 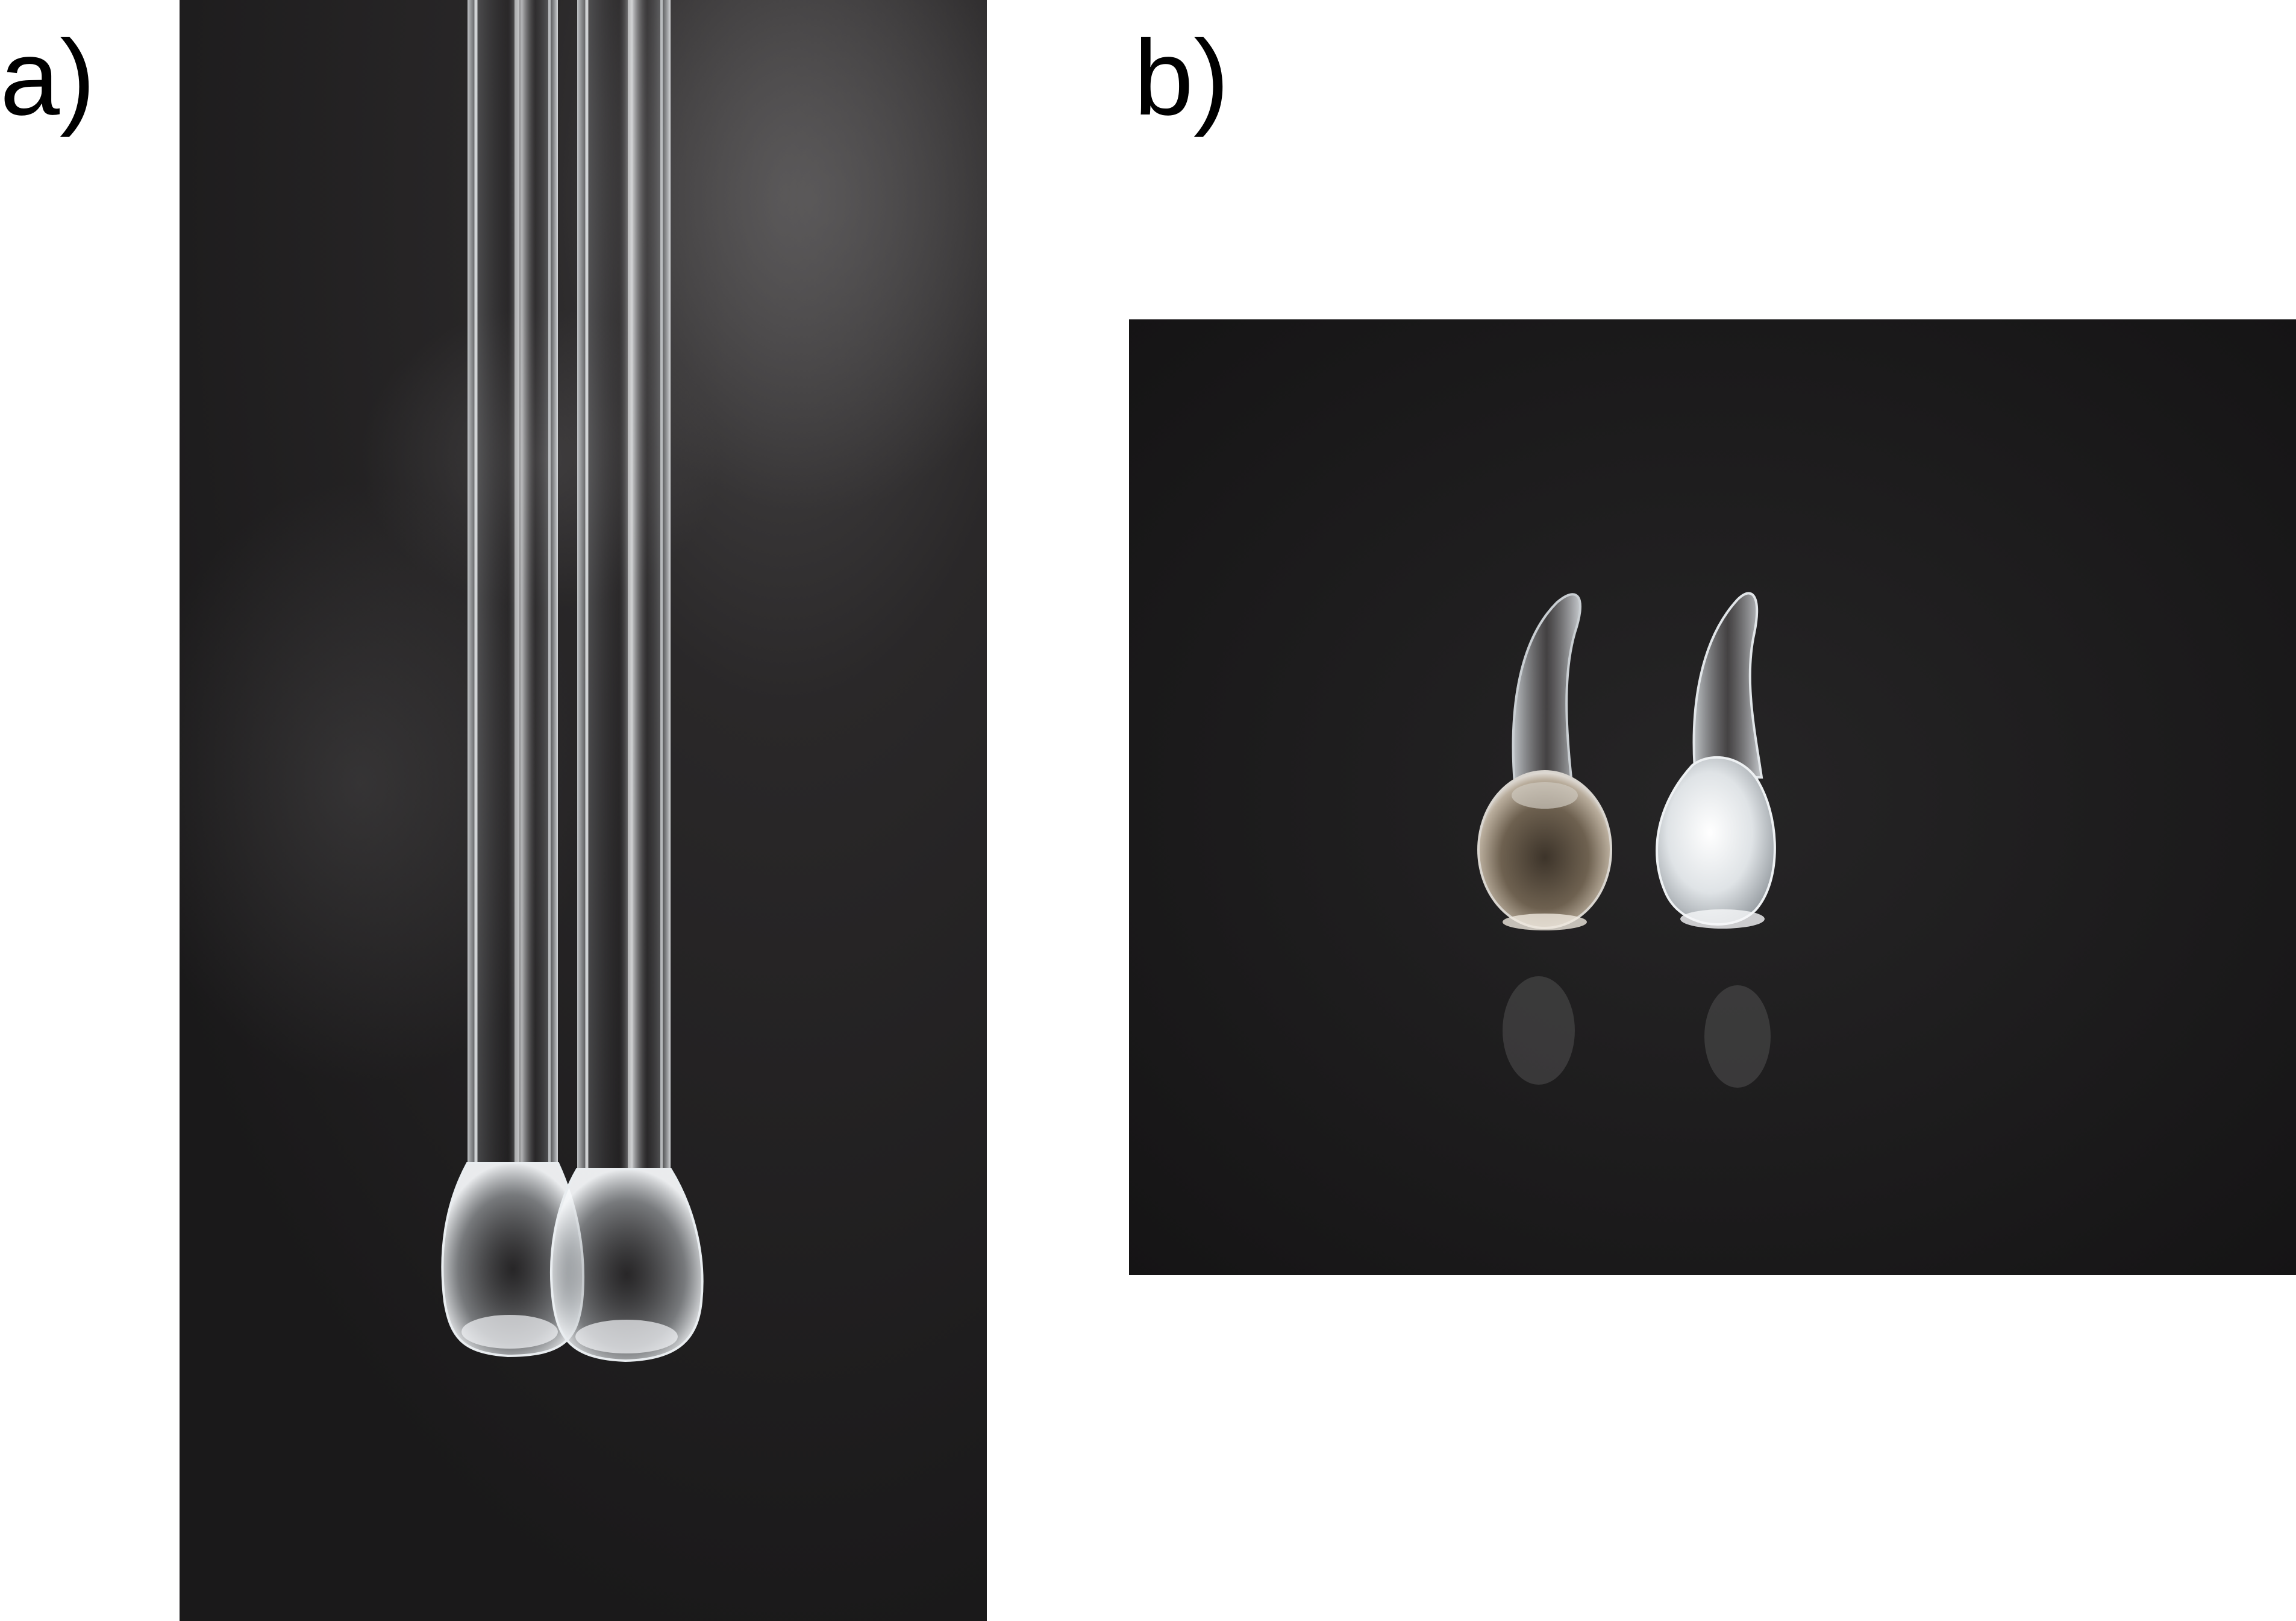 What do you see at coordinates (513, 679) in the screenshot?
I see `left-tube` at bounding box center [513, 679].